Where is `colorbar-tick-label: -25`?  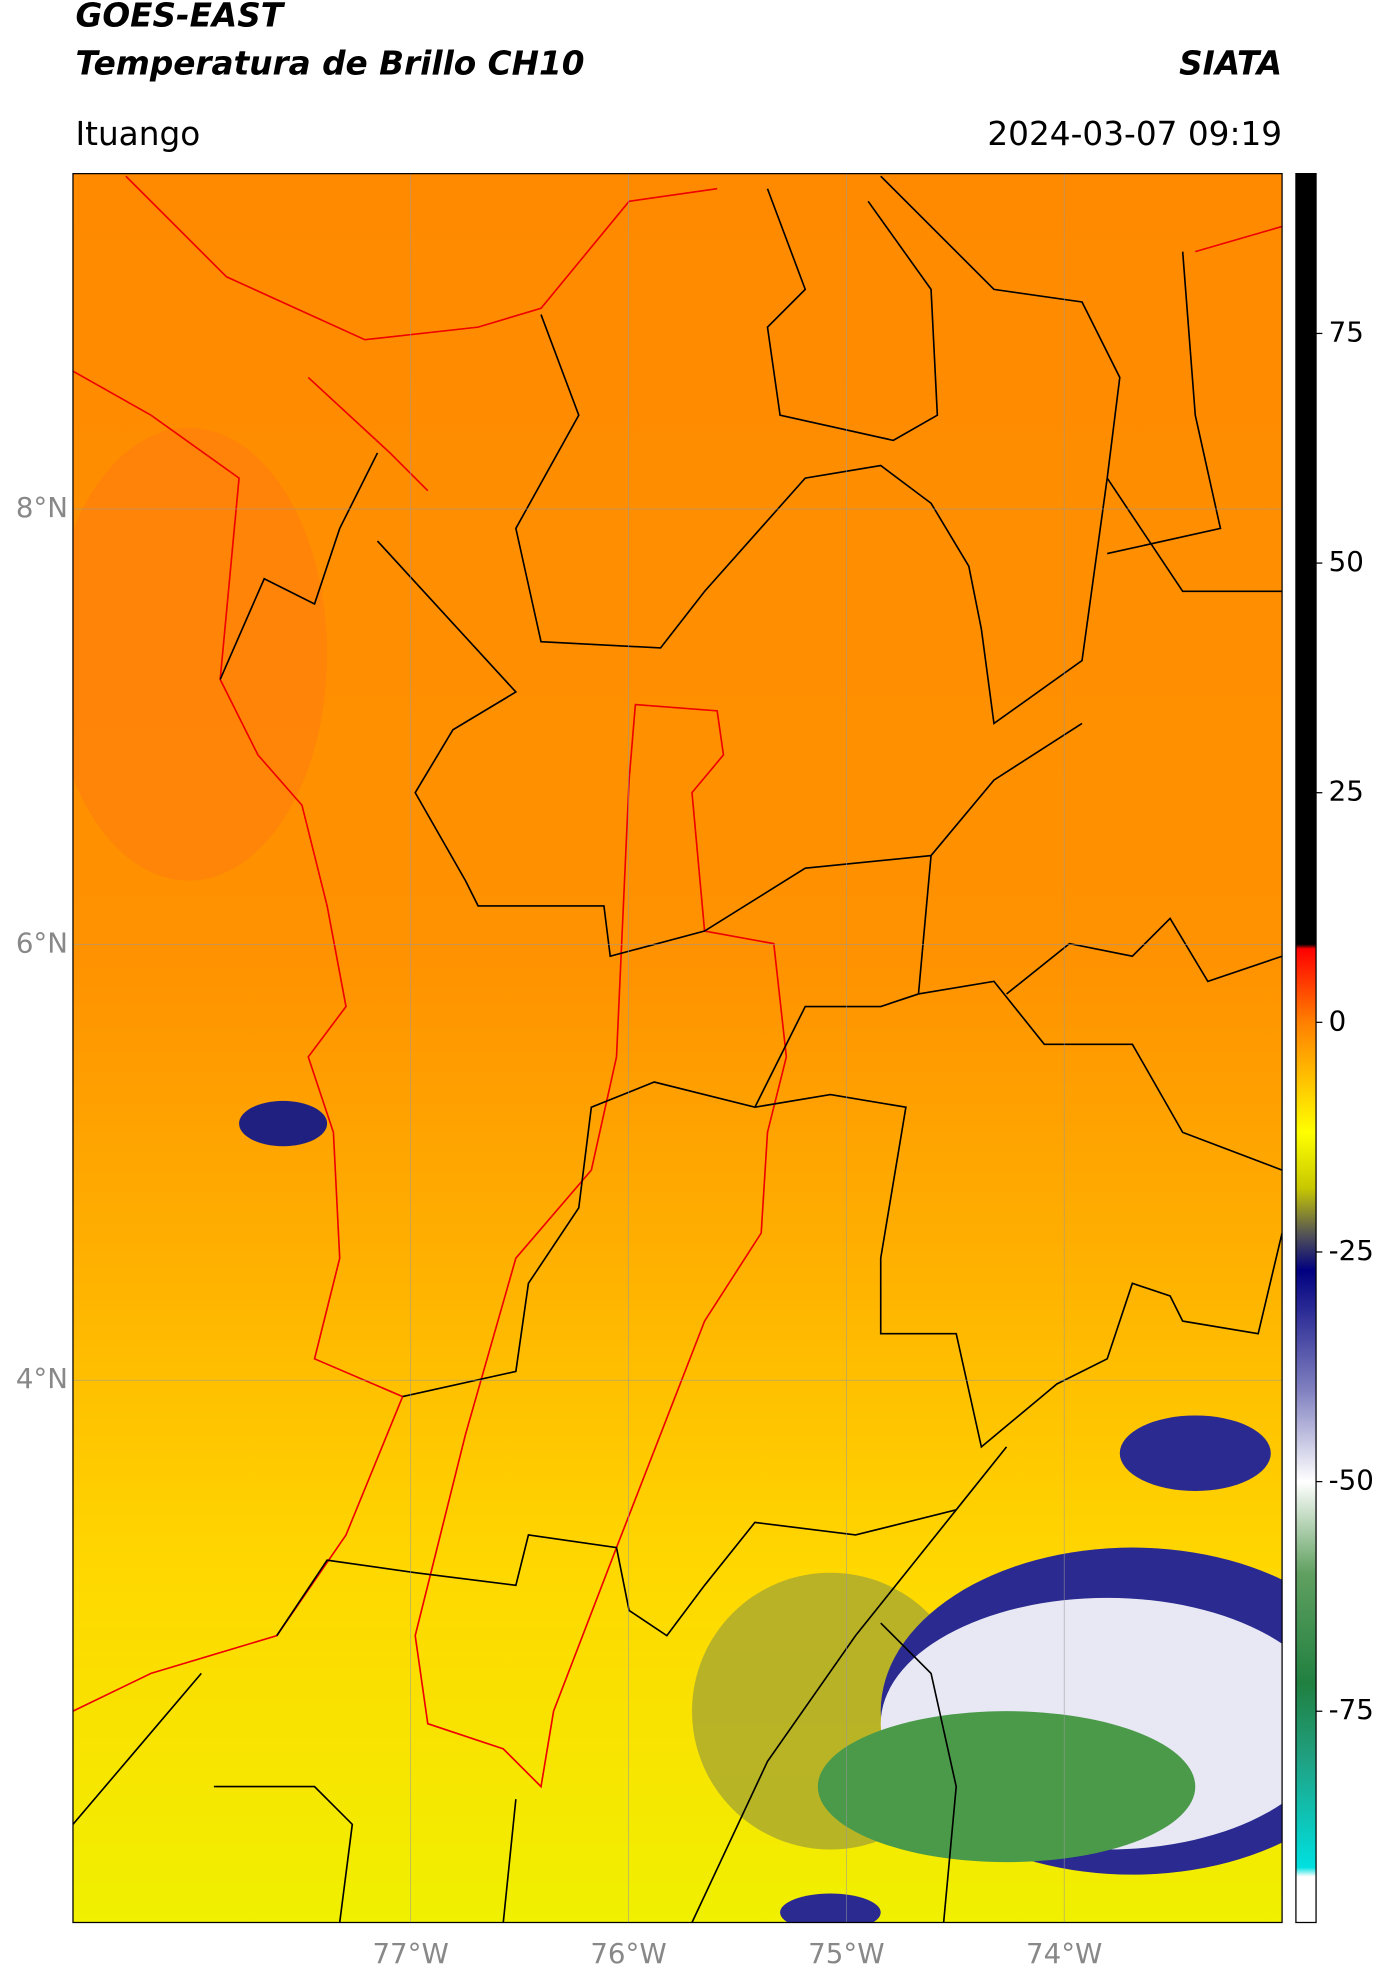
colorbar-tick-label: -25 is located at coordinates (1351, 1250).